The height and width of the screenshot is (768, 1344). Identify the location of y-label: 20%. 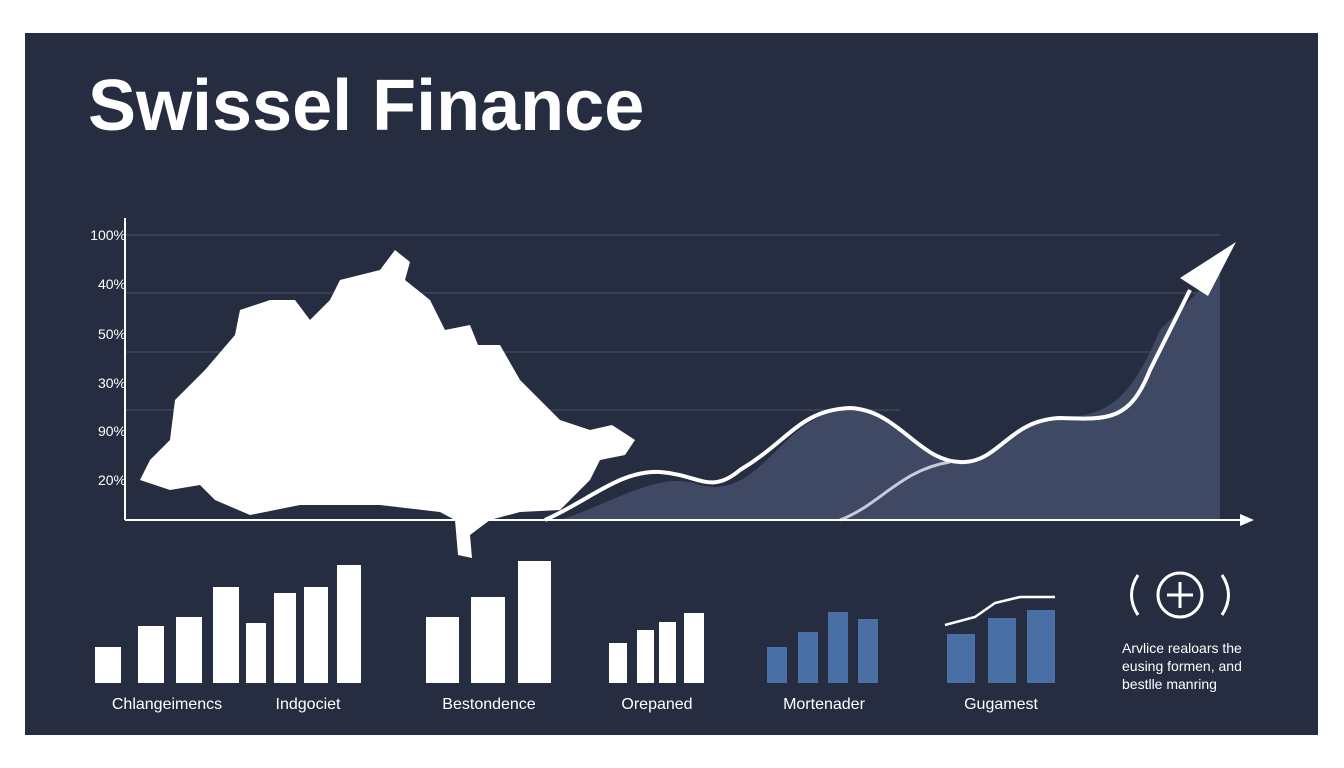
(112, 480).